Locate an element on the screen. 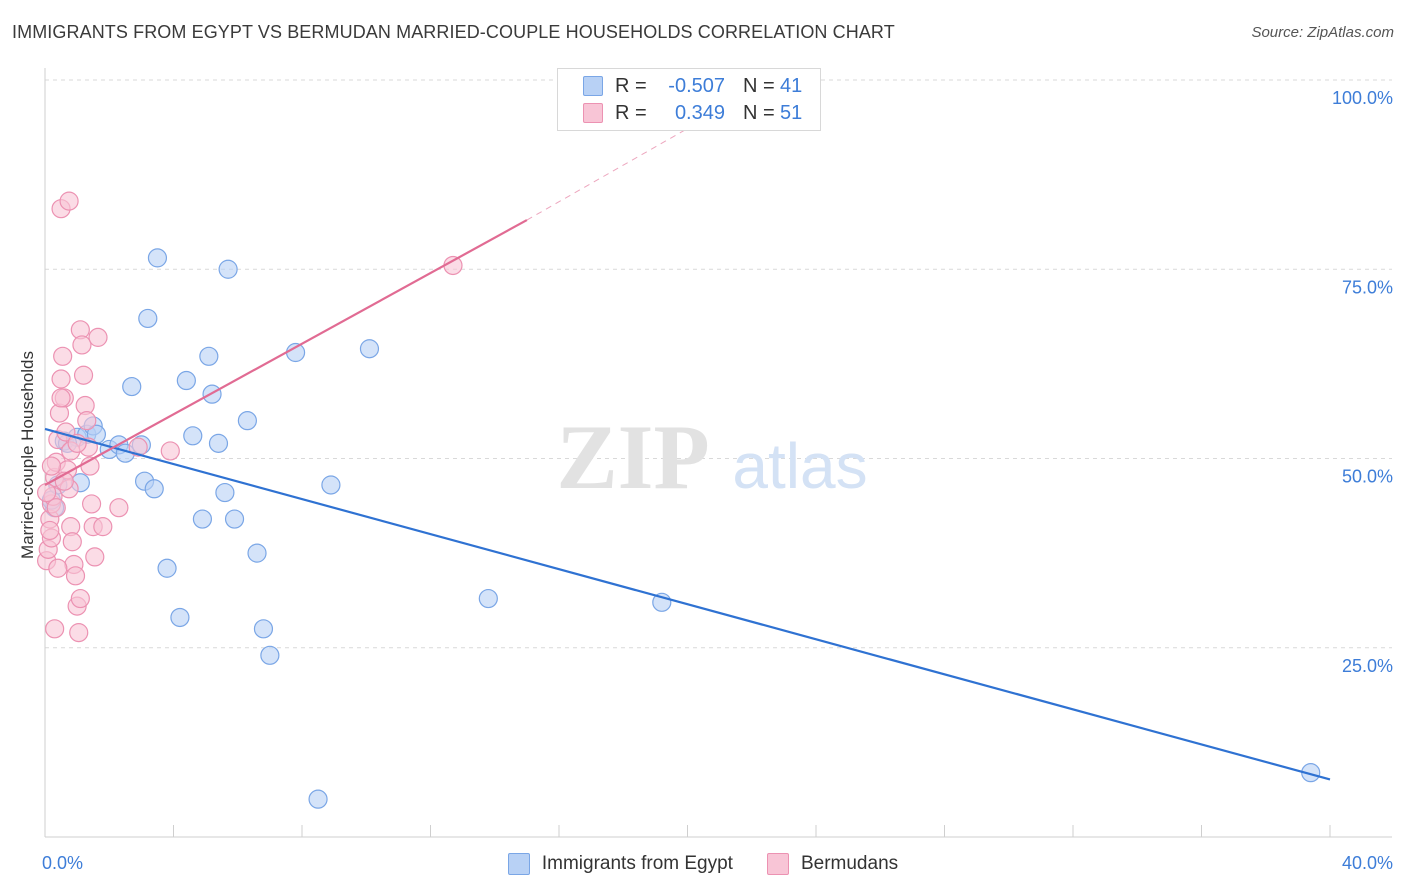  y-tick-label: 100.0% is located at coordinates (1362, 98).